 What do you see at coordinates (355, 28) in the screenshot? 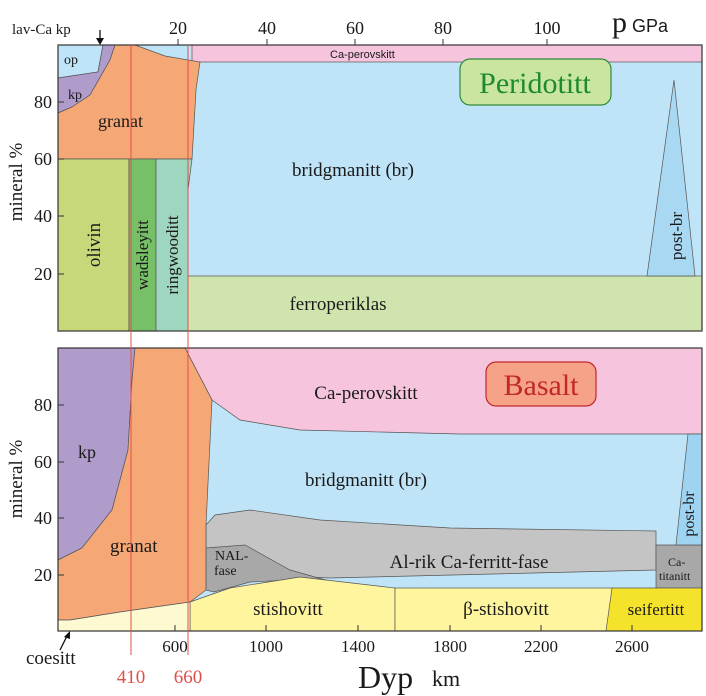
I see `top-tick-60: 60` at bounding box center [355, 28].